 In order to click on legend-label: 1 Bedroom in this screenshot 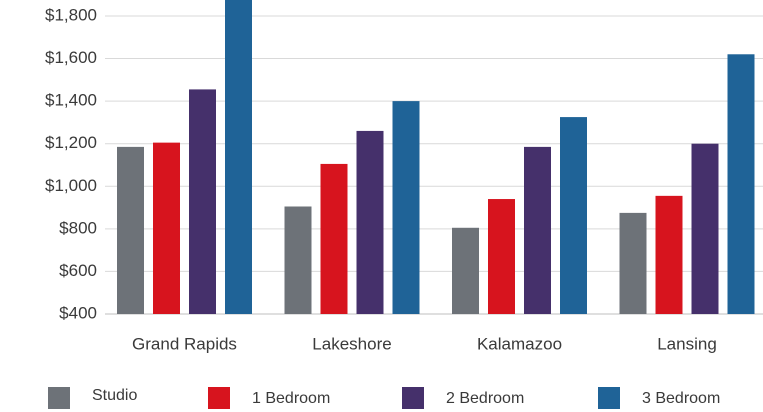, I will do `click(291, 398)`.